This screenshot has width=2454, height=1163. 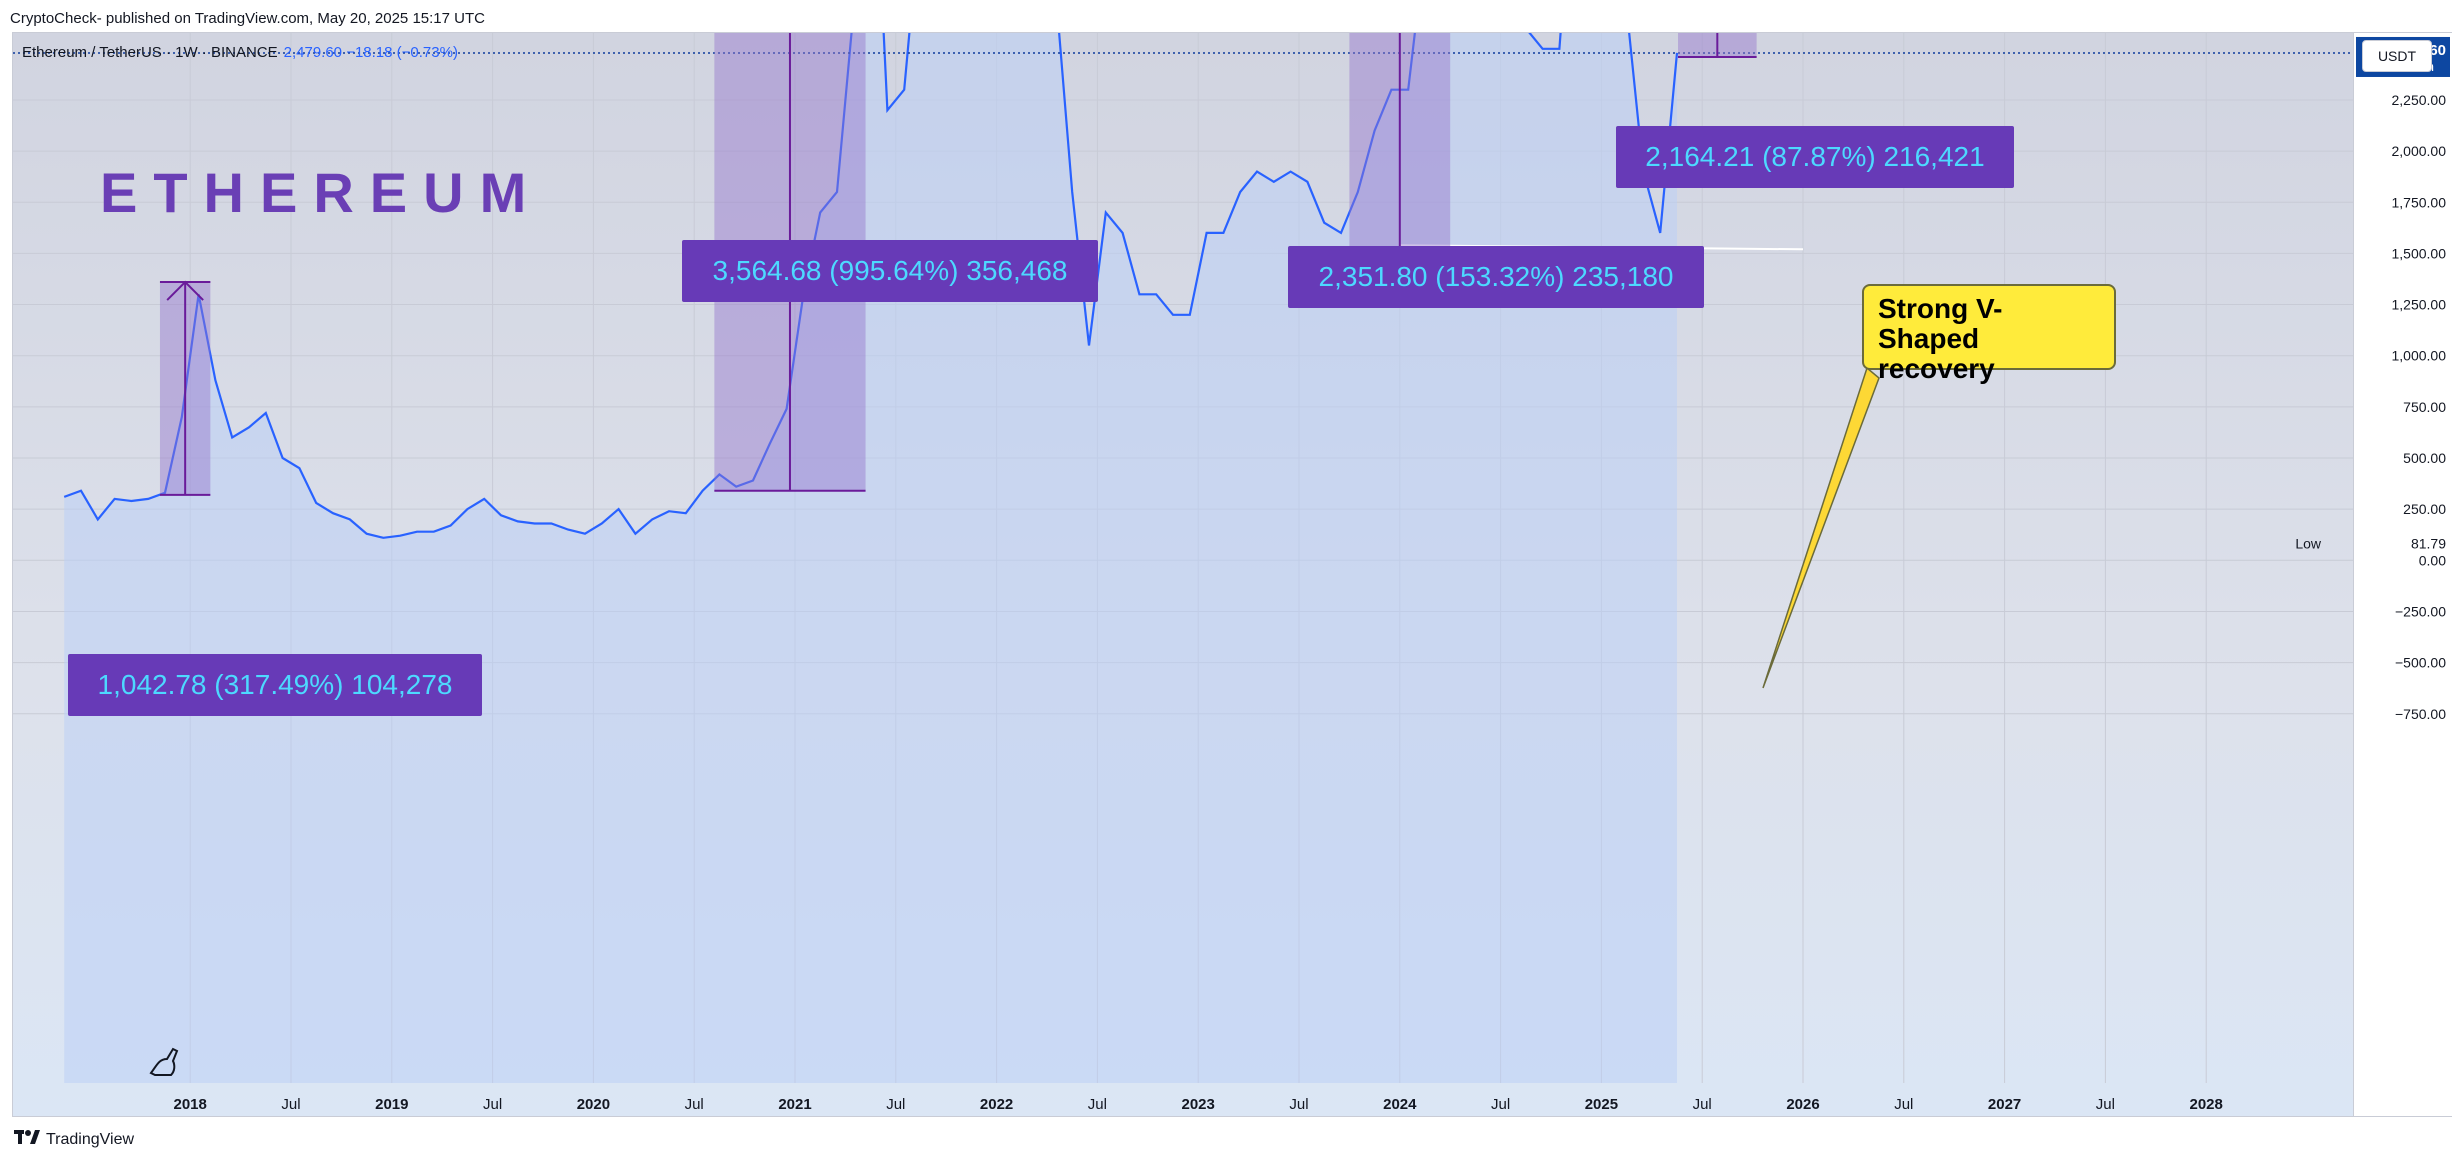 What do you see at coordinates (1815, 157) in the screenshot?
I see `callout-2025: 2,164.21 (87.87%) 216,421` at bounding box center [1815, 157].